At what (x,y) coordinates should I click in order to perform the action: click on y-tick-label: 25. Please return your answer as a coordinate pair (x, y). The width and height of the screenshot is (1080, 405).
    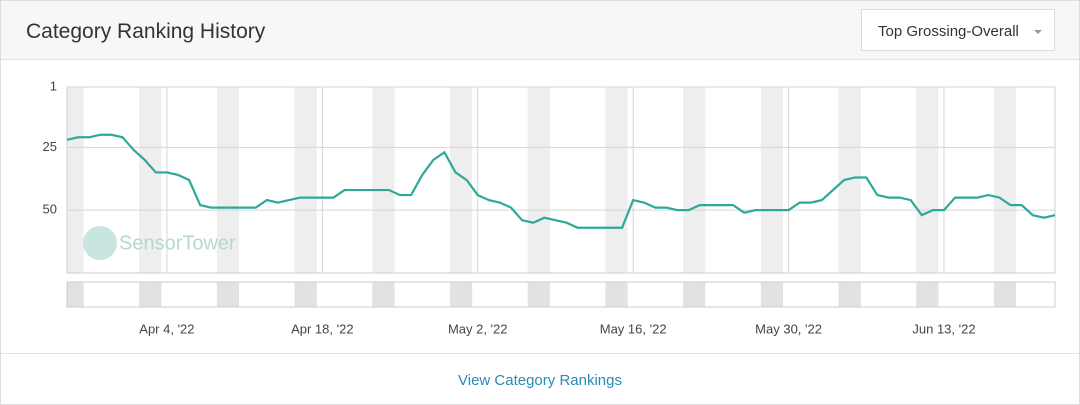
    Looking at the image, I should click on (50, 146).